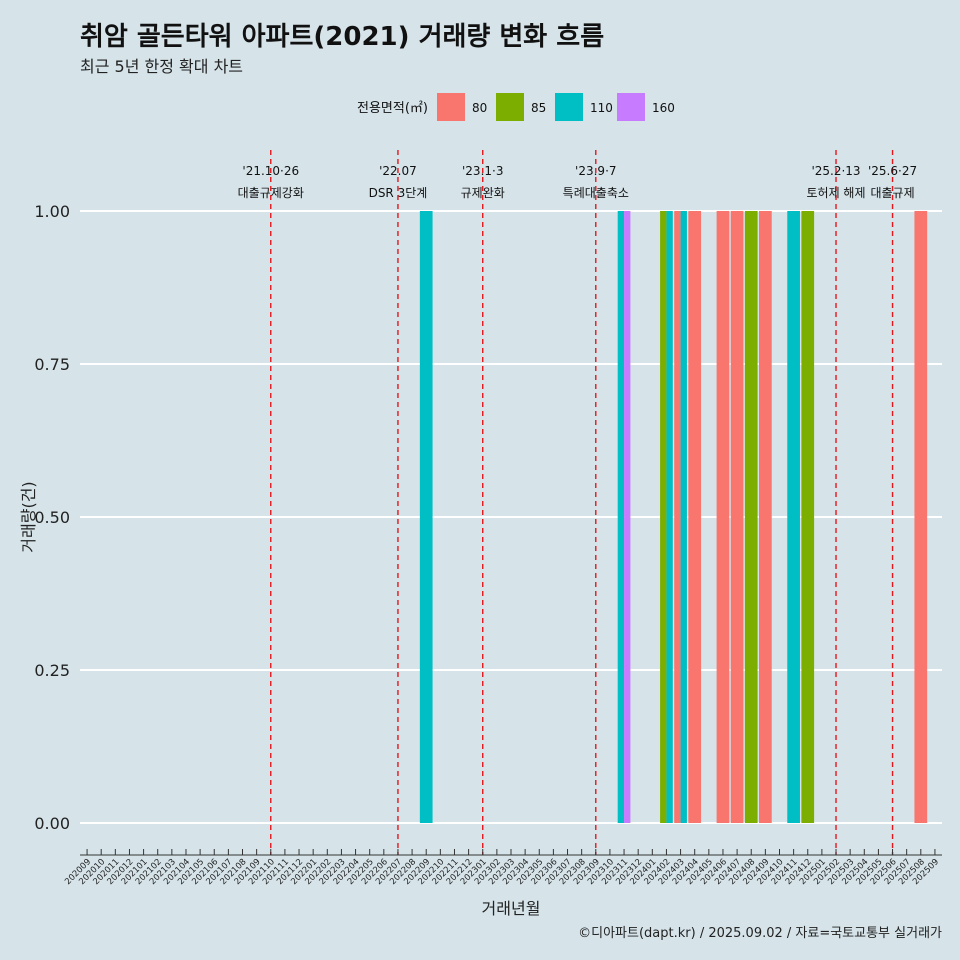 The height and width of the screenshot is (960, 960). Describe the element at coordinates (52, 211) in the screenshot. I see `y-tick-label: 1.00` at that location.